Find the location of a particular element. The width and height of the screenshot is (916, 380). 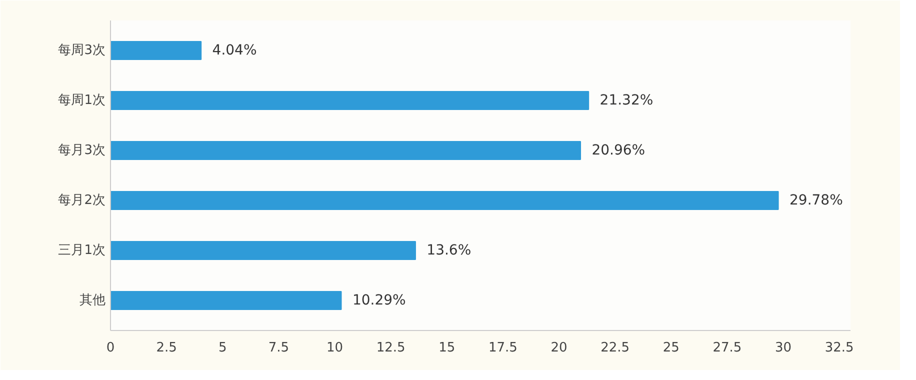

x-tick-label: 17.5 is located at coordinates (503, 348).